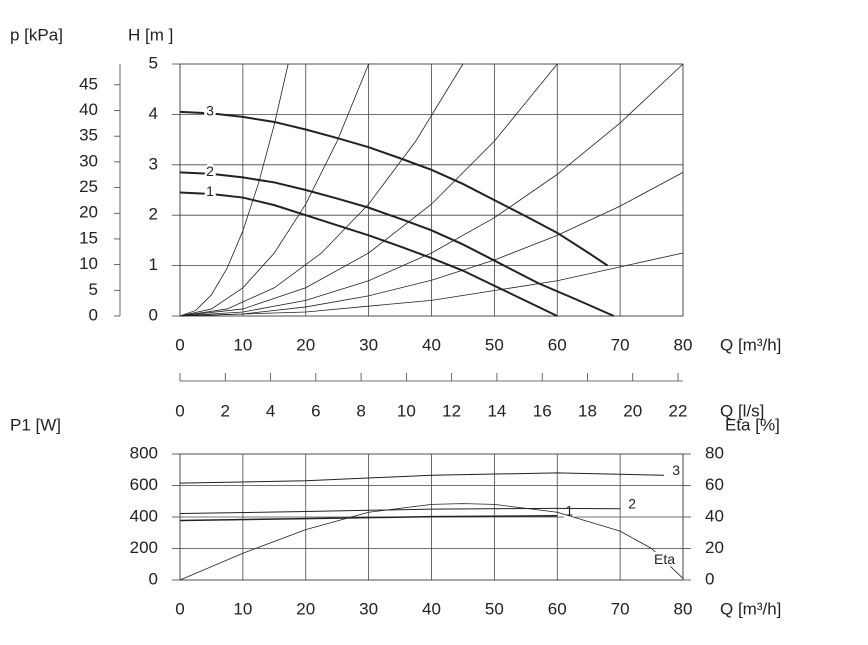 The height and width of the screenshot is (645, 868). What do you see at coordinates (88, 237) in the screenshot?
I see `y2-tick-label: 15` at bounding box center [88, 237].